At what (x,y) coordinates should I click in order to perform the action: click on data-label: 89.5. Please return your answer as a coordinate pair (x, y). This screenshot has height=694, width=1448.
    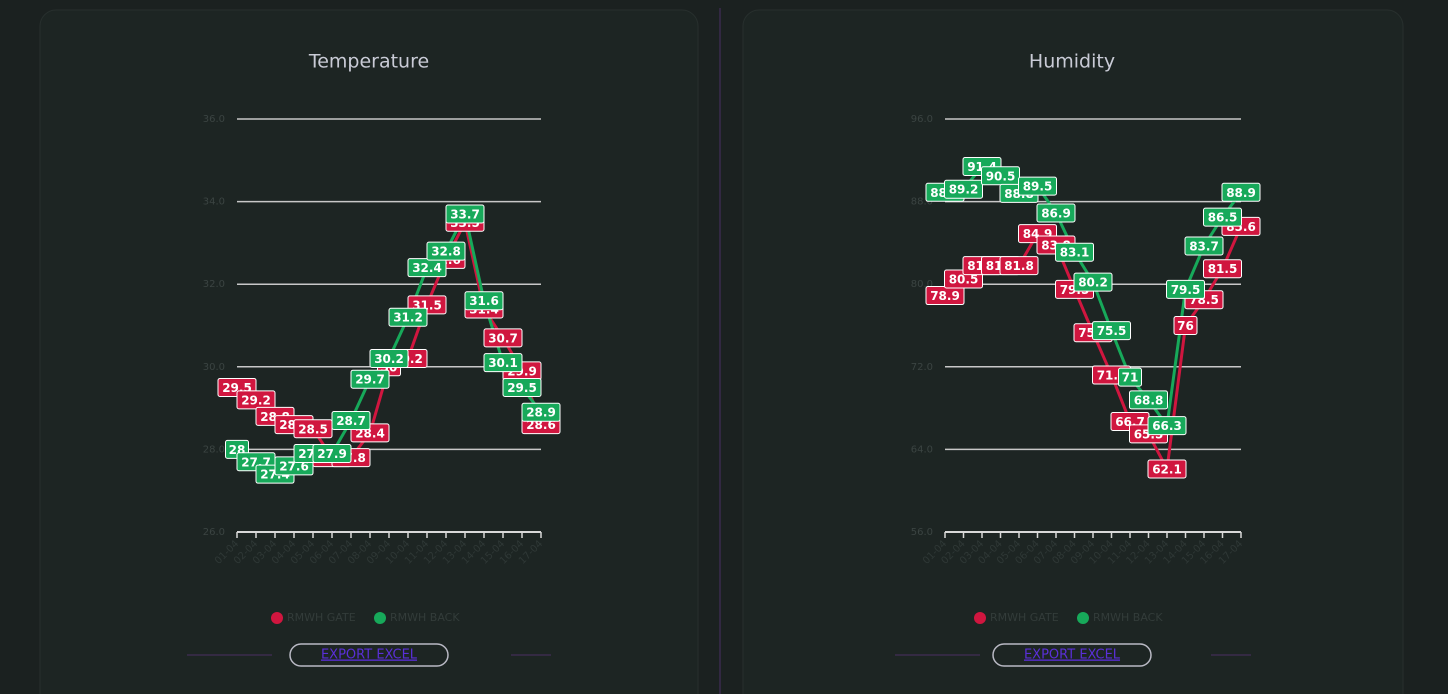
    Looking at the image, I should click on (1038, 187).